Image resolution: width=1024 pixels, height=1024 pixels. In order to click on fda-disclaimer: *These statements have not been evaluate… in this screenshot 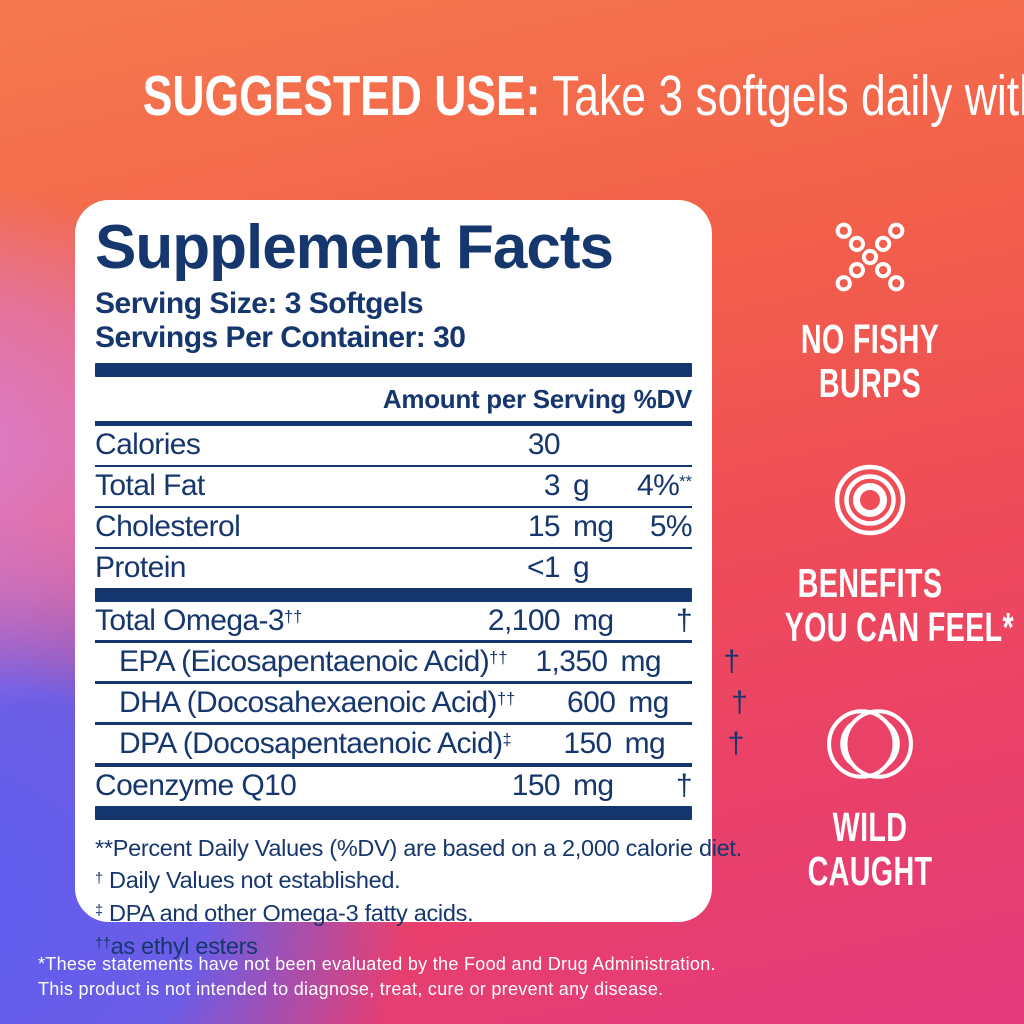, I will do `click(377, 977)`.